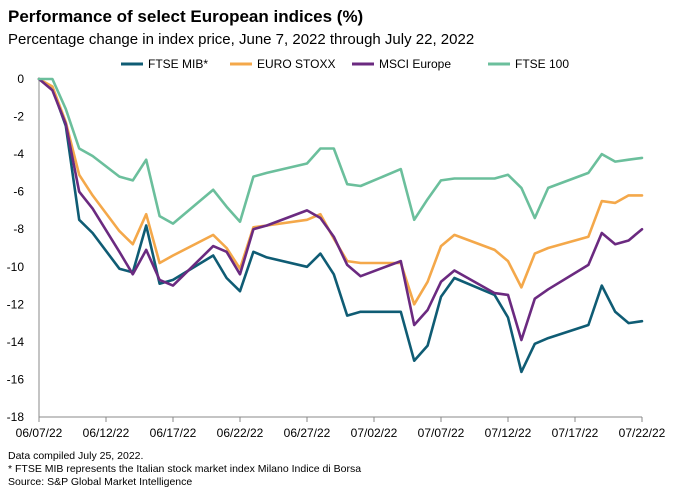  Describe the element at coordinates (18, 117) in the screenshot. I see `y-tick-label: -2` at that location.